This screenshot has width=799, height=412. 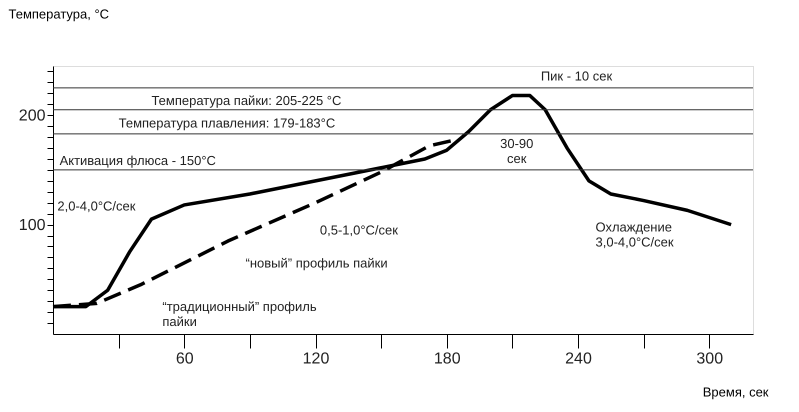 I want to click on ref-line-label: Активация флюса - 150°C, so click(x=138, y=160).